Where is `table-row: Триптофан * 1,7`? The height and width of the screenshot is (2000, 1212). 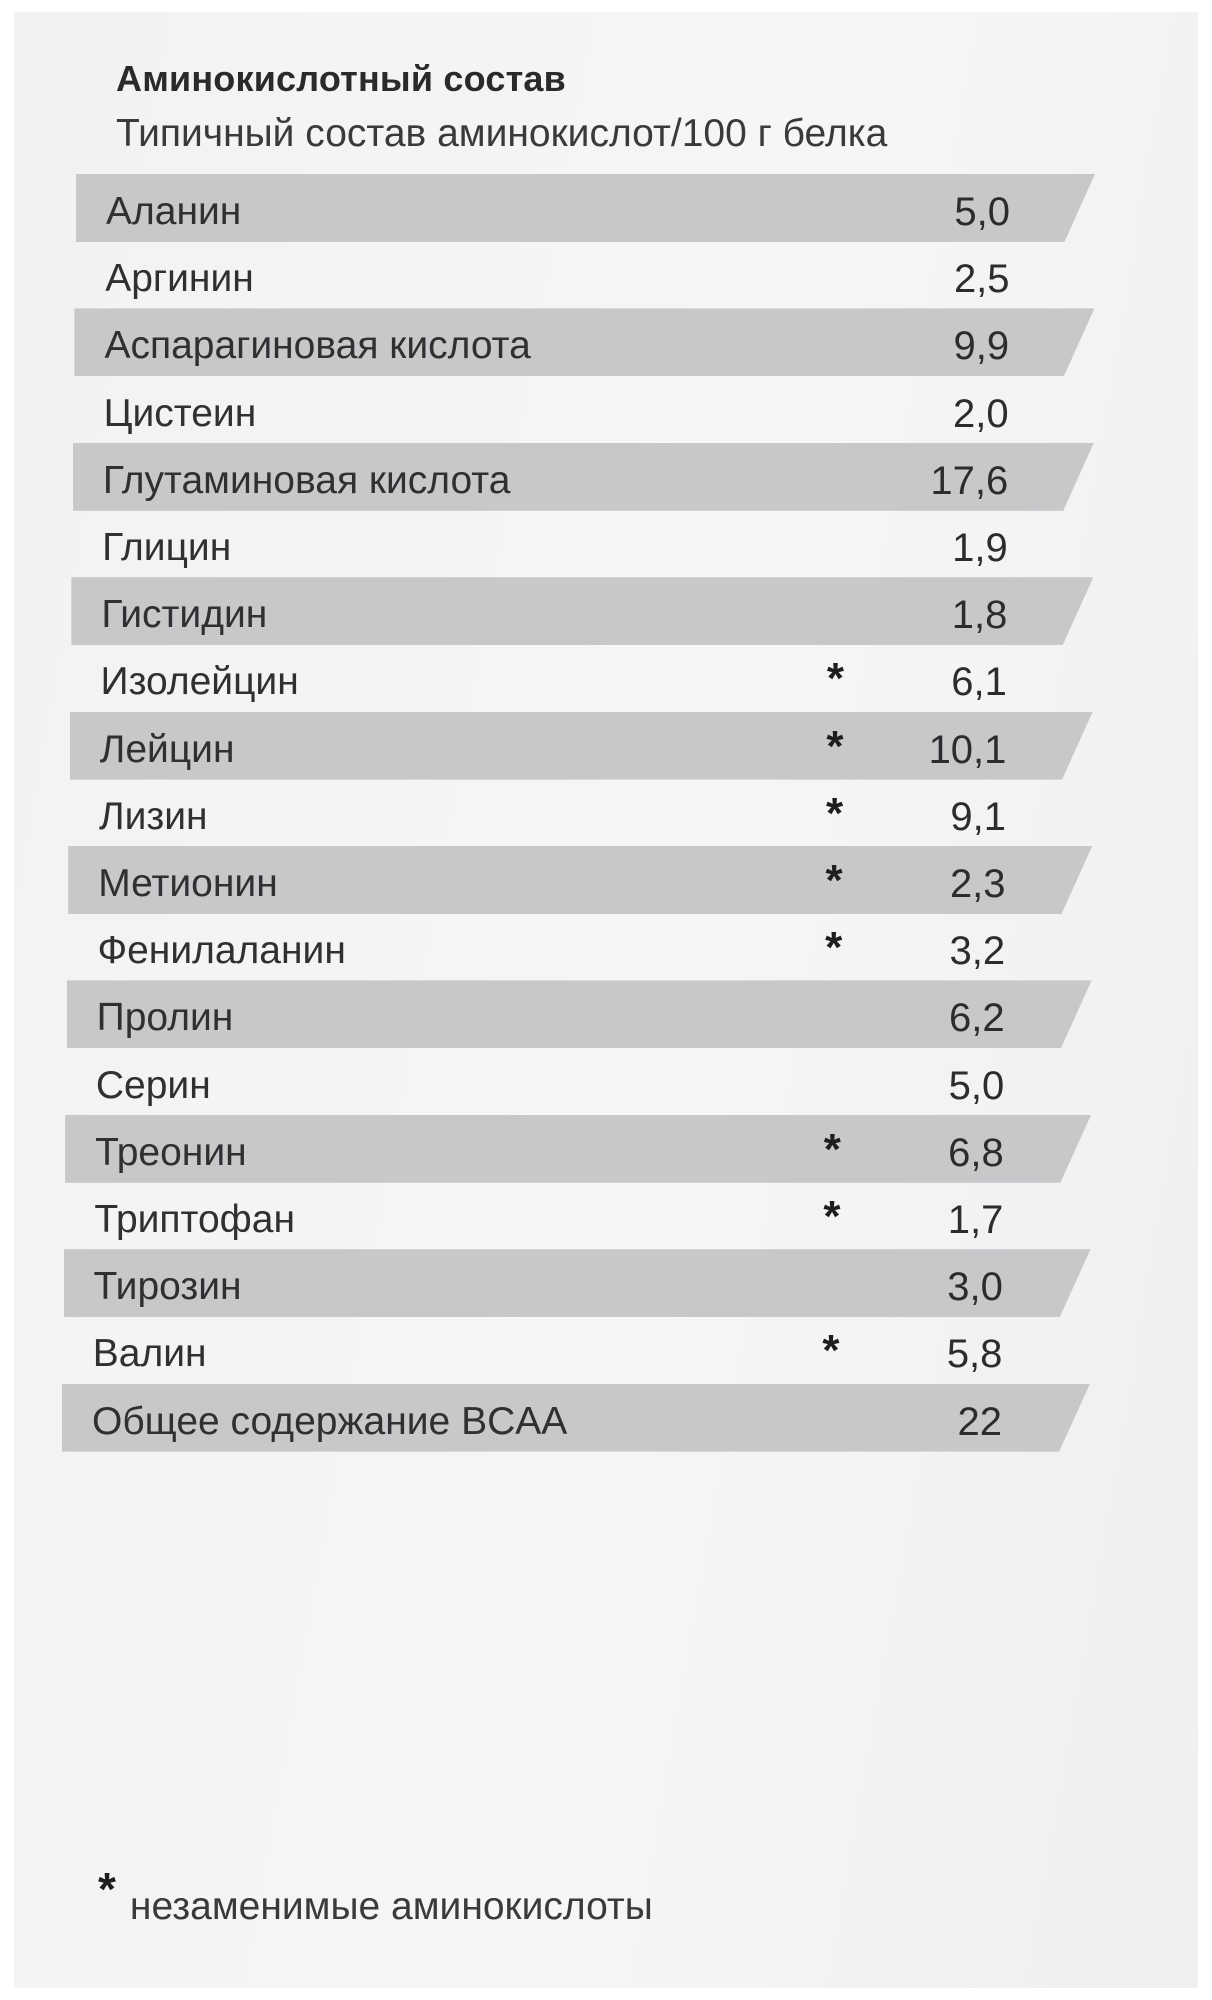
table-row: Триптофан * 1,7 is located at coordinates (577, 1216).